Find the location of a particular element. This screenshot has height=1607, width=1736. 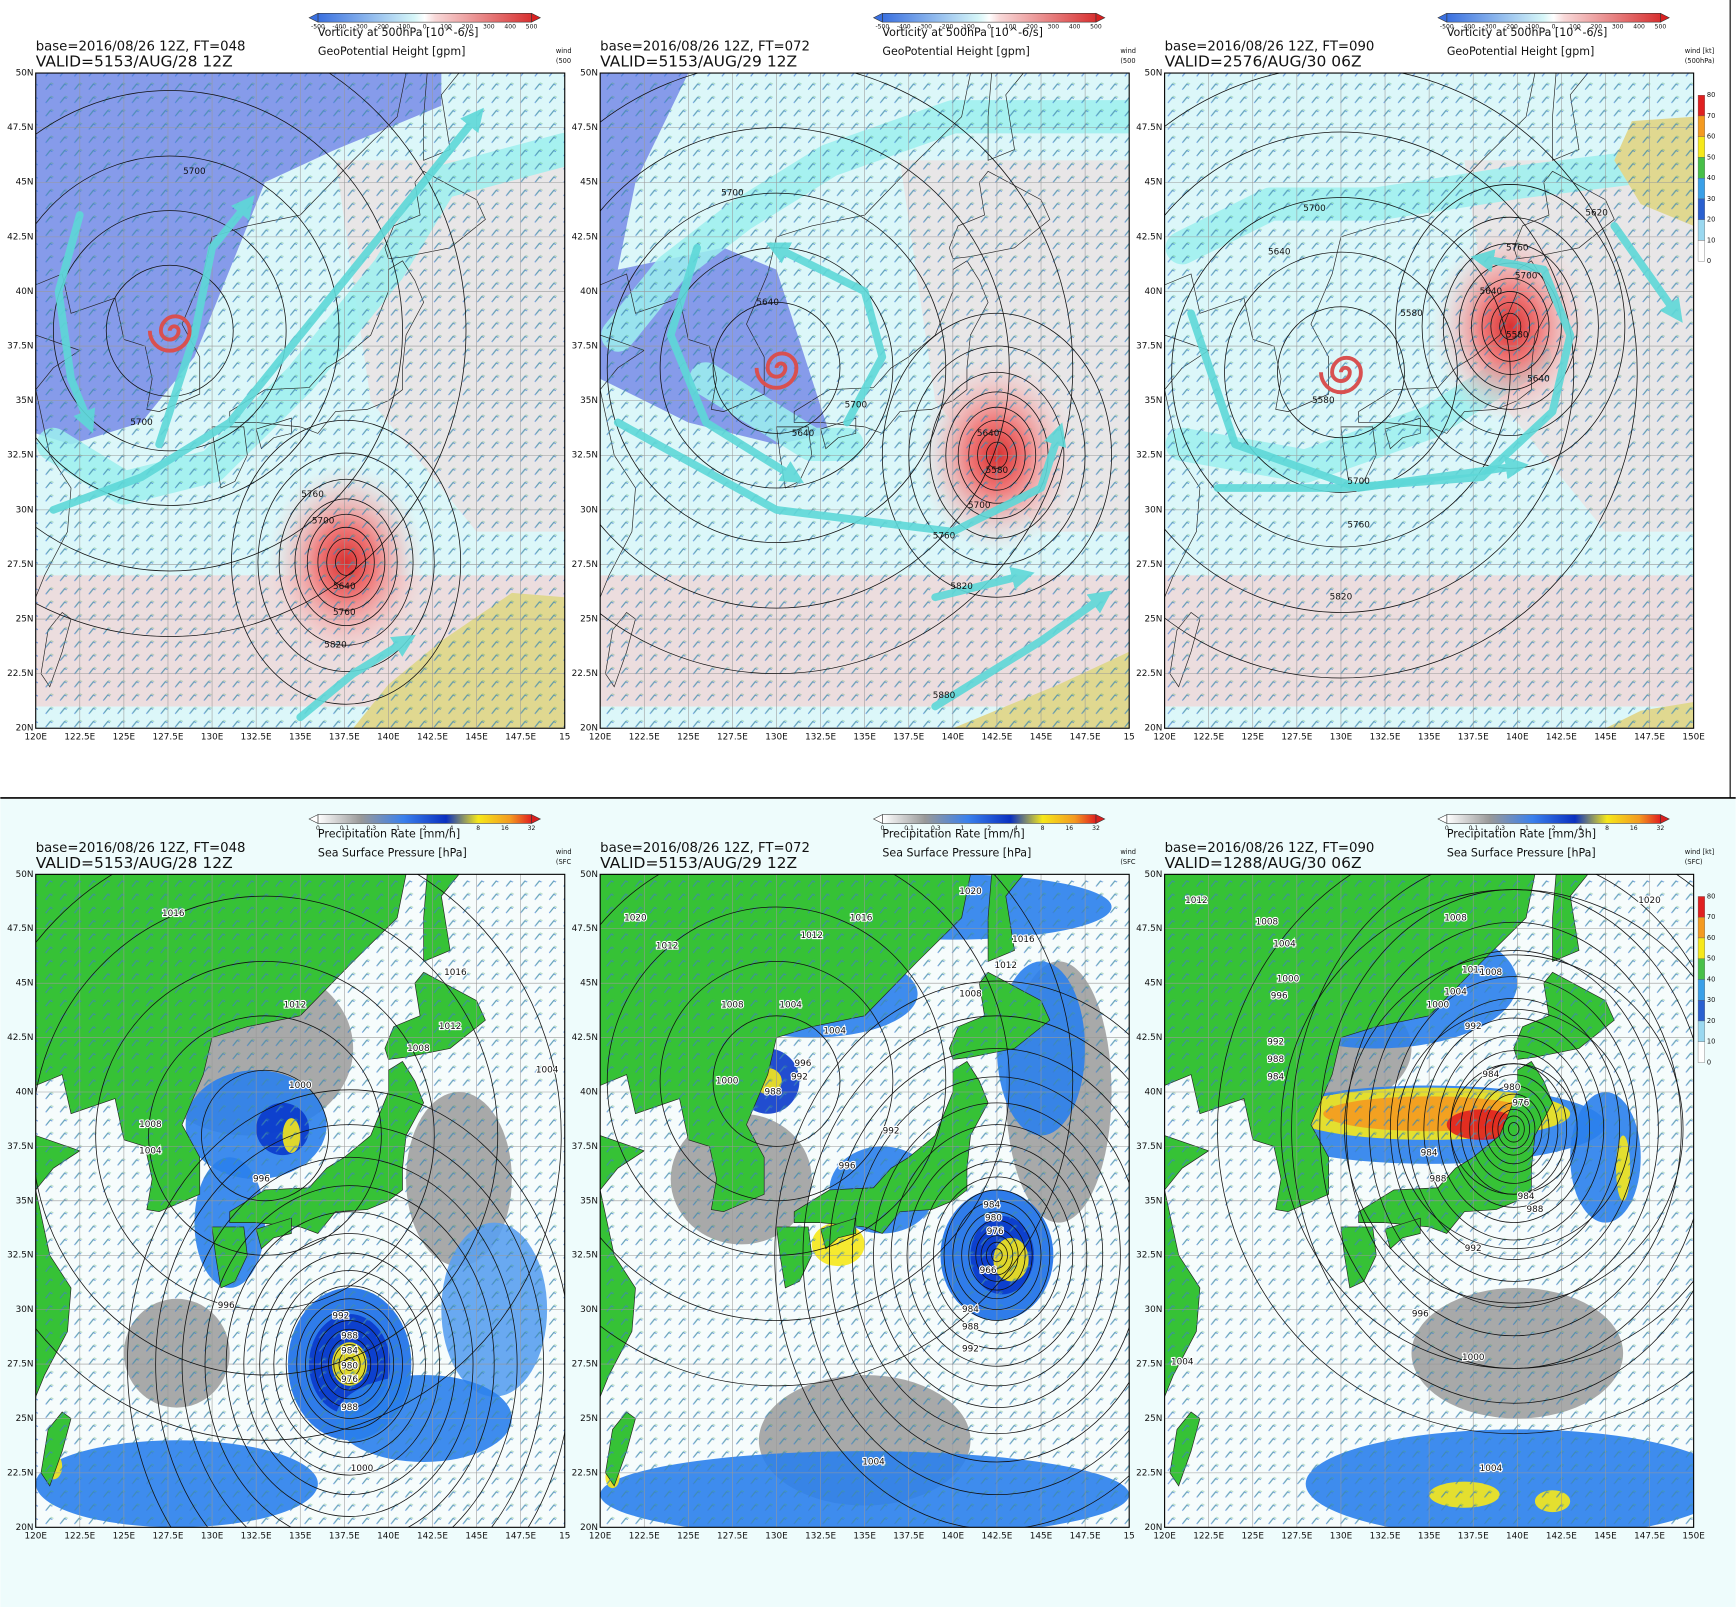

lat-label: 50N is located at coordinates (25, 74).